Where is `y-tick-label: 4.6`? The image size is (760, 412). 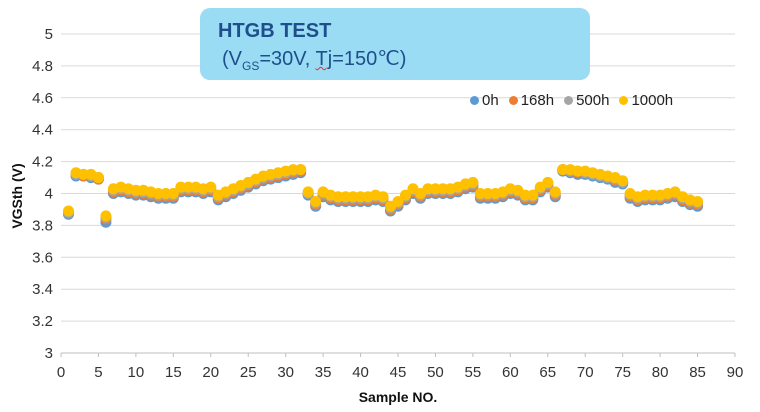 y-tick-label: 4.6 is located at coordinates (42, 98).